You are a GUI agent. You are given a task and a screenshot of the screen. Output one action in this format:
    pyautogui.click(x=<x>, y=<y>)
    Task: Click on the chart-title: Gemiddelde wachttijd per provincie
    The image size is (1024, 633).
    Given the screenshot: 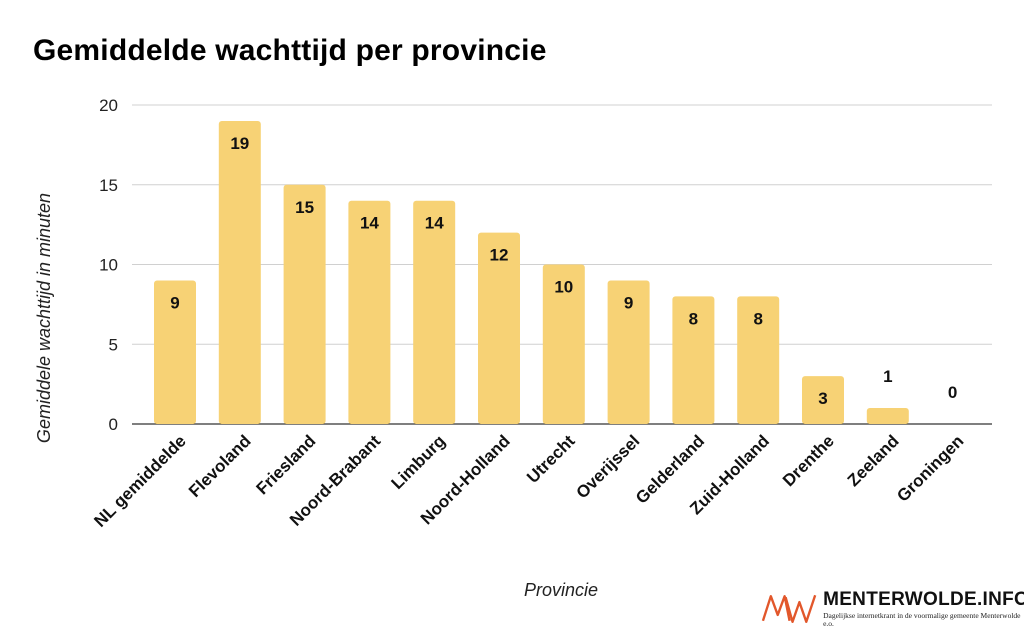 What is the action you would take?
    pyautogui.click(x=290, y=50)
    